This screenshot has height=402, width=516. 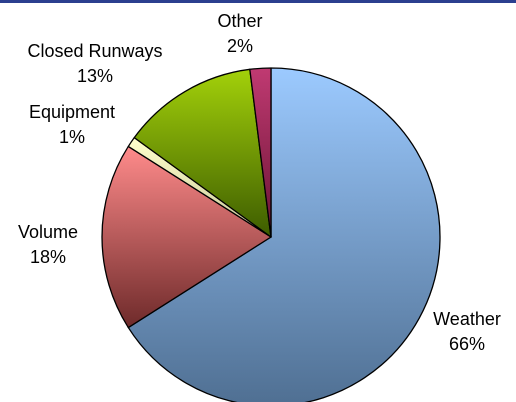 What do you see at coordinates (95, 76) in the screenshot?
I see `slice-percent-closed-runways: 13%` at bounding box center [95, 76].